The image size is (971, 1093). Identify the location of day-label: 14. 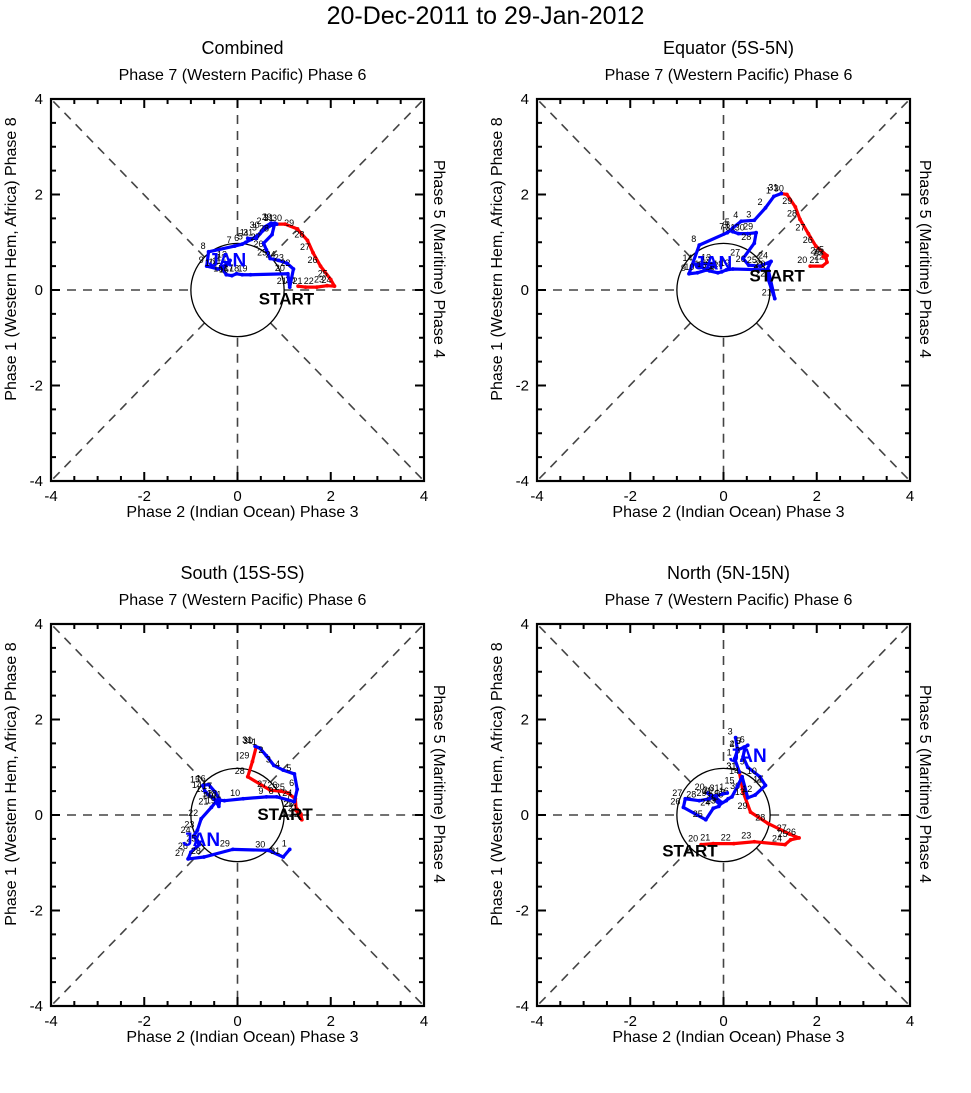
(734, 771).